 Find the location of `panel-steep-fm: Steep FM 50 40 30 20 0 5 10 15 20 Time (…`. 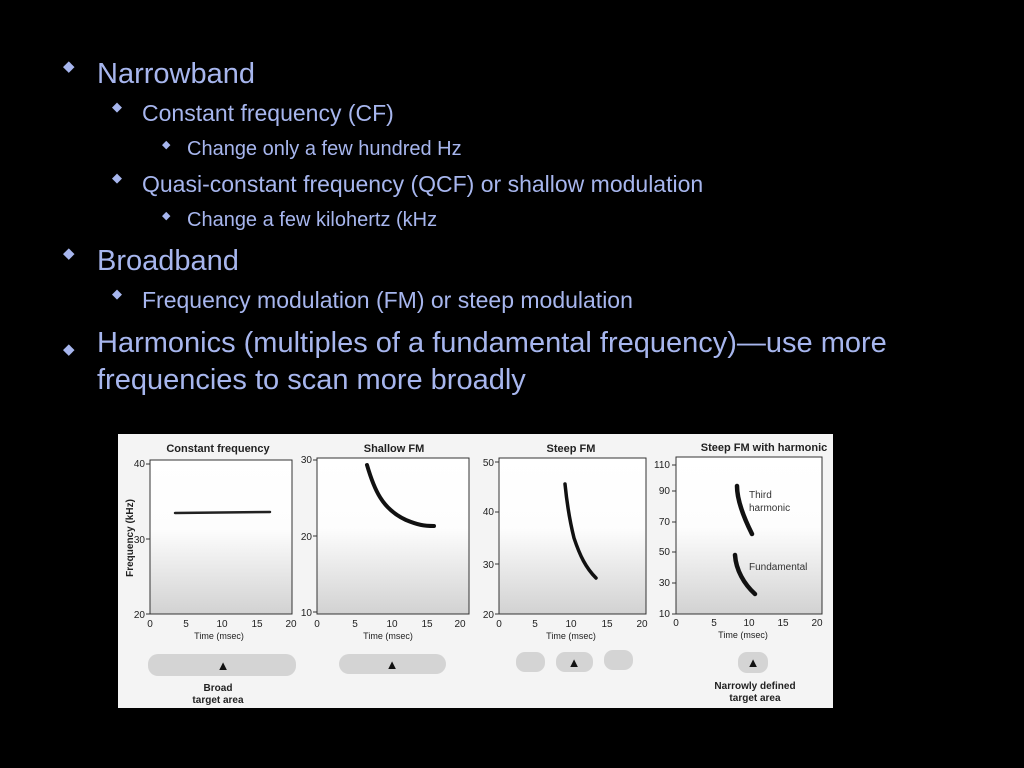

panel-steep-fm: Steep FM 50 40 30 20 0 5 10 15 20 Time (… is located at coordinates (565, 557).